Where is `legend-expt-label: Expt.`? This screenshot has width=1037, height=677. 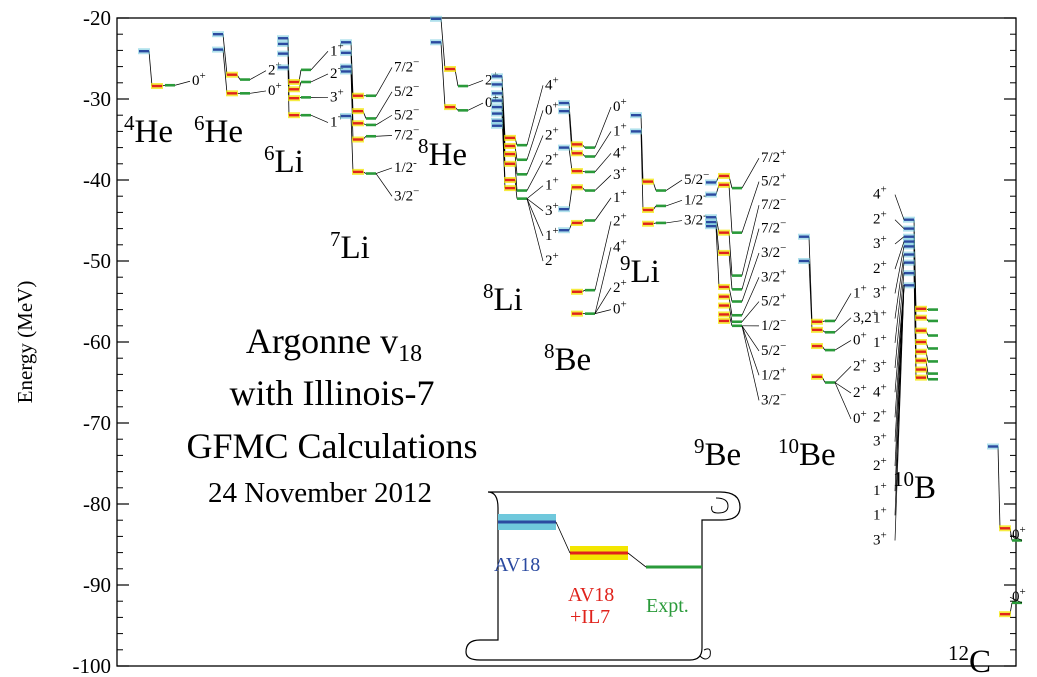
legend-expt-label: Expt. is located at coordinates (667, 606).